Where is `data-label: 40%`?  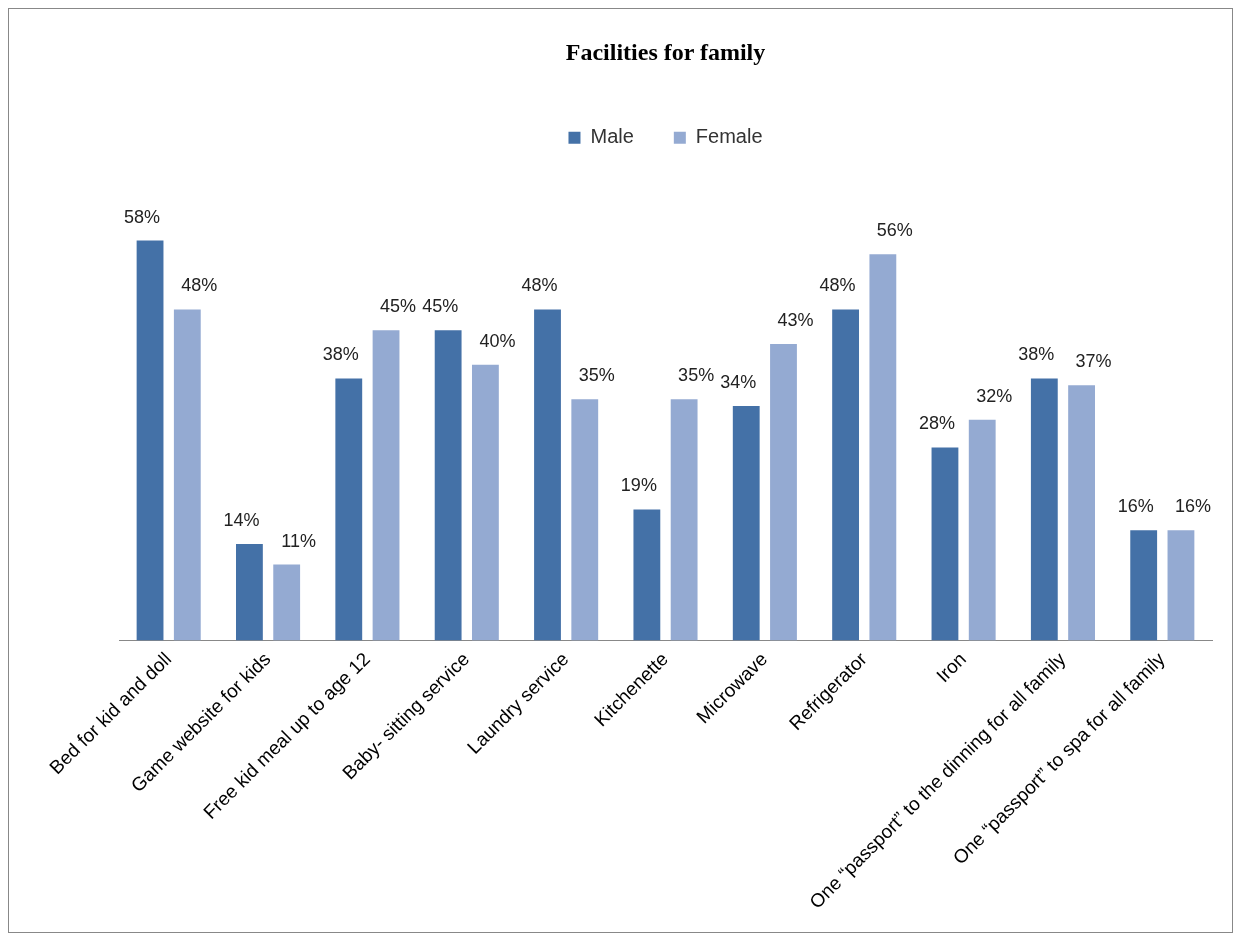 data-label: 40% is located at coordinates (497, 340).